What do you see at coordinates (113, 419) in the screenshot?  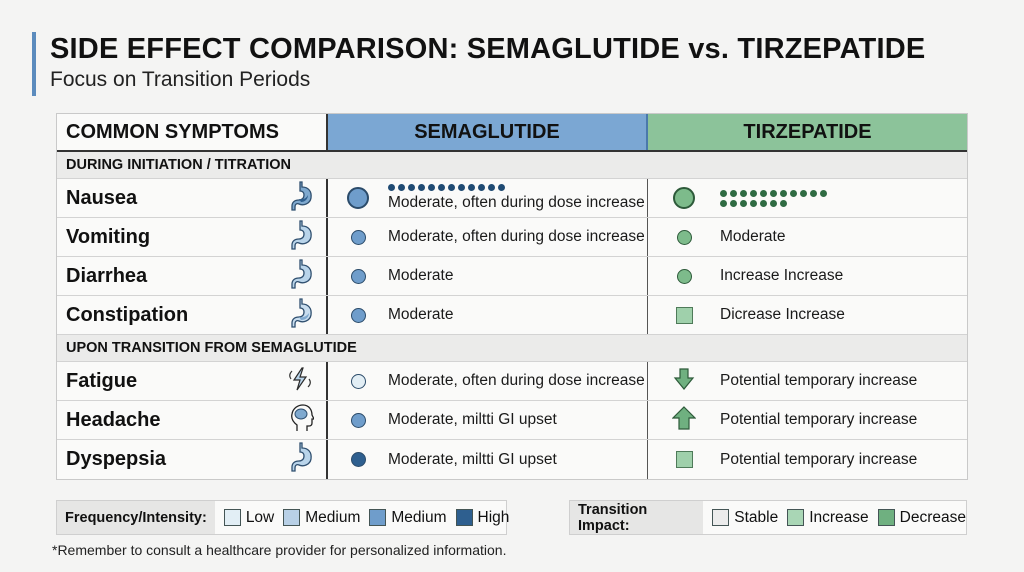 I see `symptom-name: Headache` at bounding box center [113, 419].